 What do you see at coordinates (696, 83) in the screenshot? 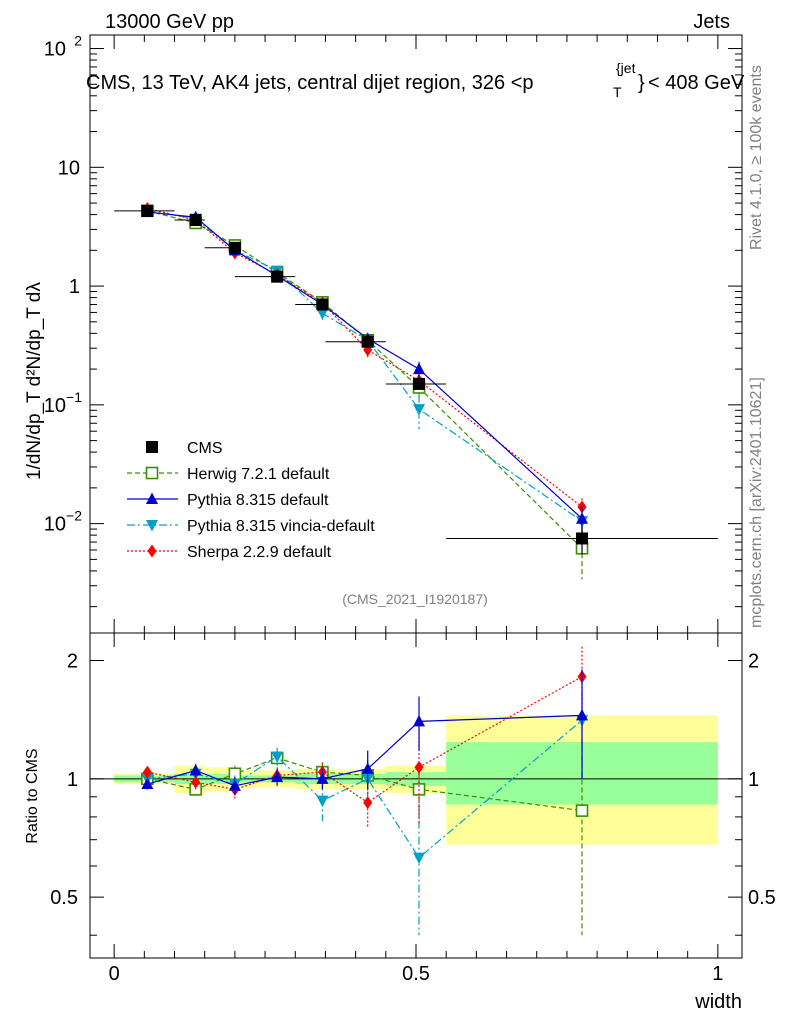
I see `main-title-end: < 408 GeV` at bounding box center [696, 83].